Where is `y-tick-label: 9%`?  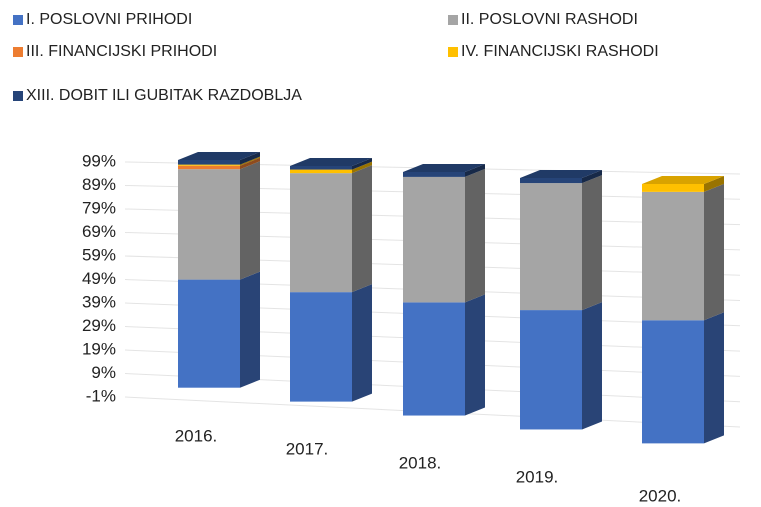
y-tick-label: 9% is located at coordinates (103, 372).